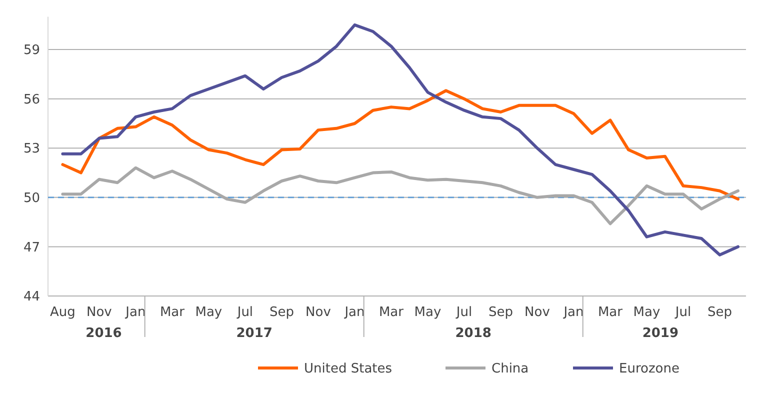  Describe the element at coordinates (510, 369) in the screenshot. I see `legend-label: China` at that location.